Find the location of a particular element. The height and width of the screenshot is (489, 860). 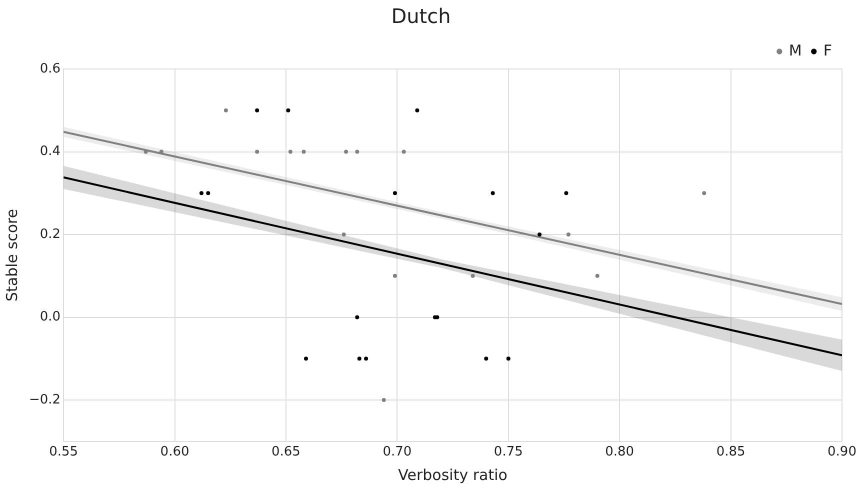

x-tick-label: 0.60 is located at coordinates (175, 452).